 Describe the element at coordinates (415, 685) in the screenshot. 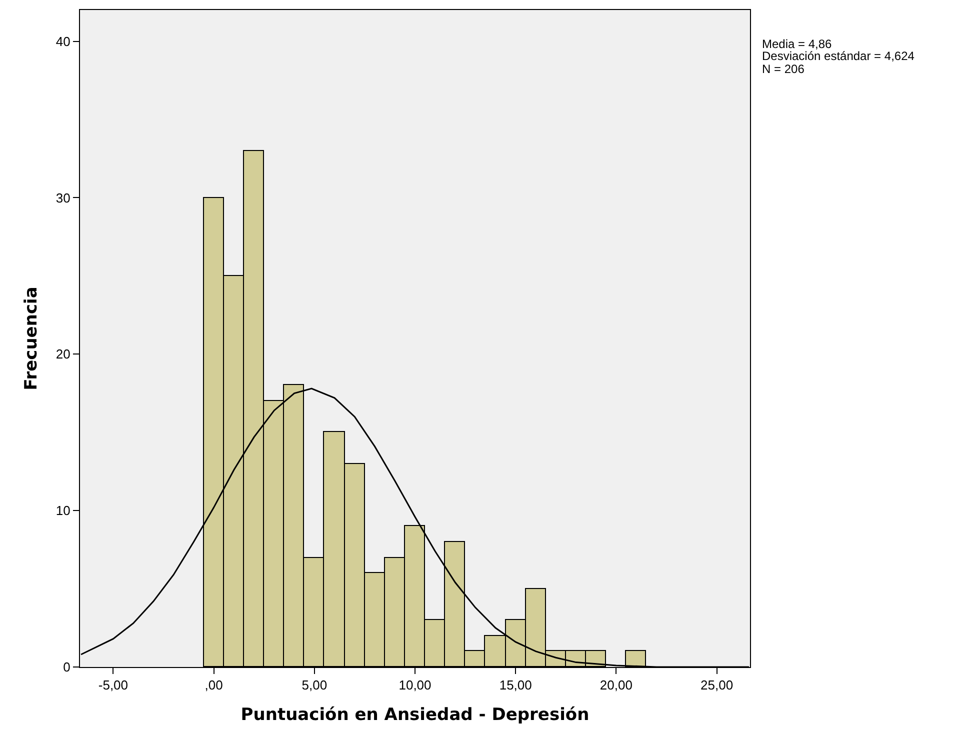

I see `x-tick-label: 10,00` at that location.